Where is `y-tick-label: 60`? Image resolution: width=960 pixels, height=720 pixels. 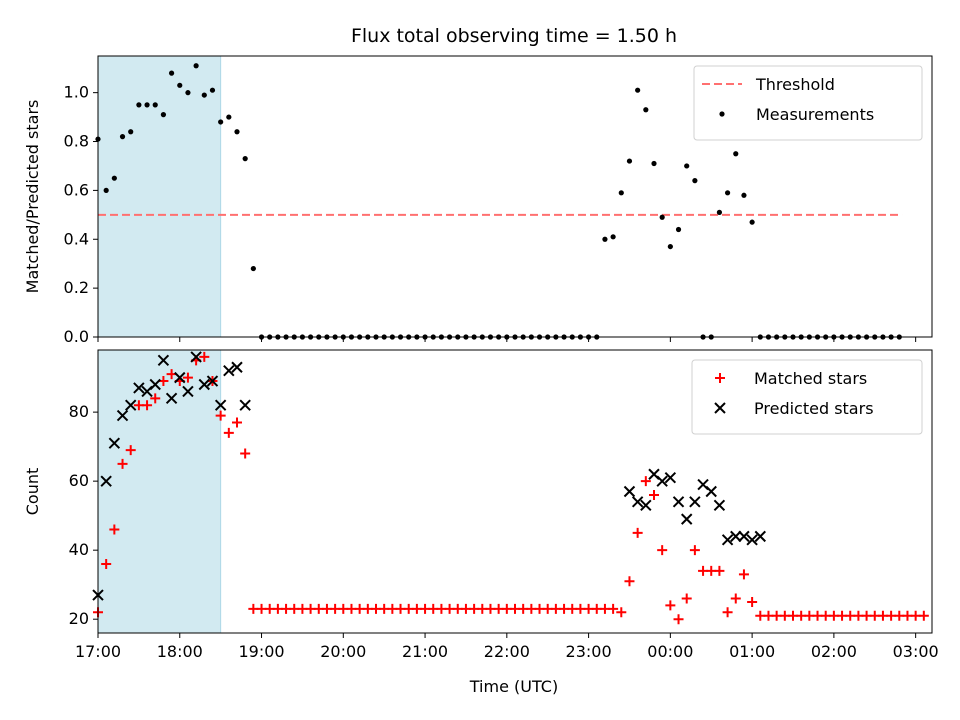
y-tick-label: 60 is located at coordinates (79, 480).